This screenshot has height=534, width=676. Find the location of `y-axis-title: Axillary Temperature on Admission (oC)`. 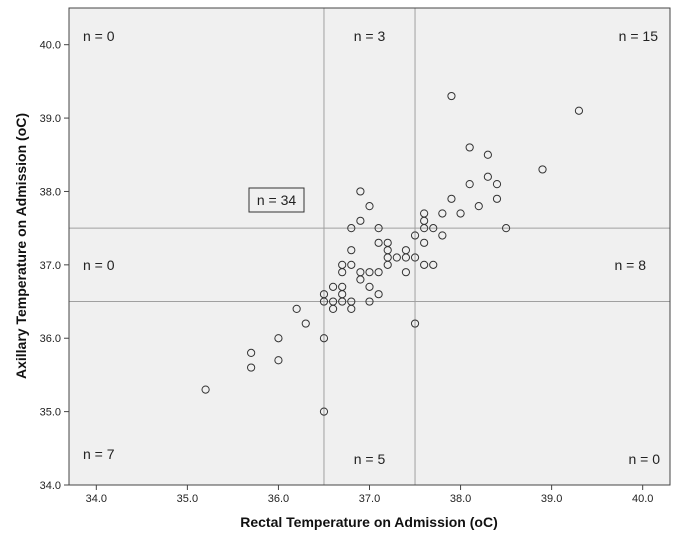

y-axis-title: Axillary Temperature on Admission (oC) is located at coordinates (21, 246).